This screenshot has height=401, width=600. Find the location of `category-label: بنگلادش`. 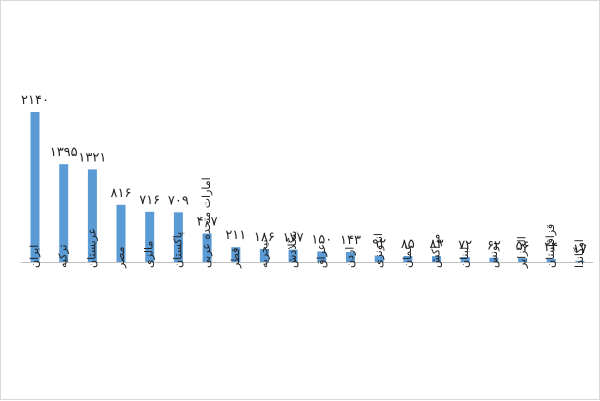

category-label: بنگلادش is located at coordinates (292, 249).